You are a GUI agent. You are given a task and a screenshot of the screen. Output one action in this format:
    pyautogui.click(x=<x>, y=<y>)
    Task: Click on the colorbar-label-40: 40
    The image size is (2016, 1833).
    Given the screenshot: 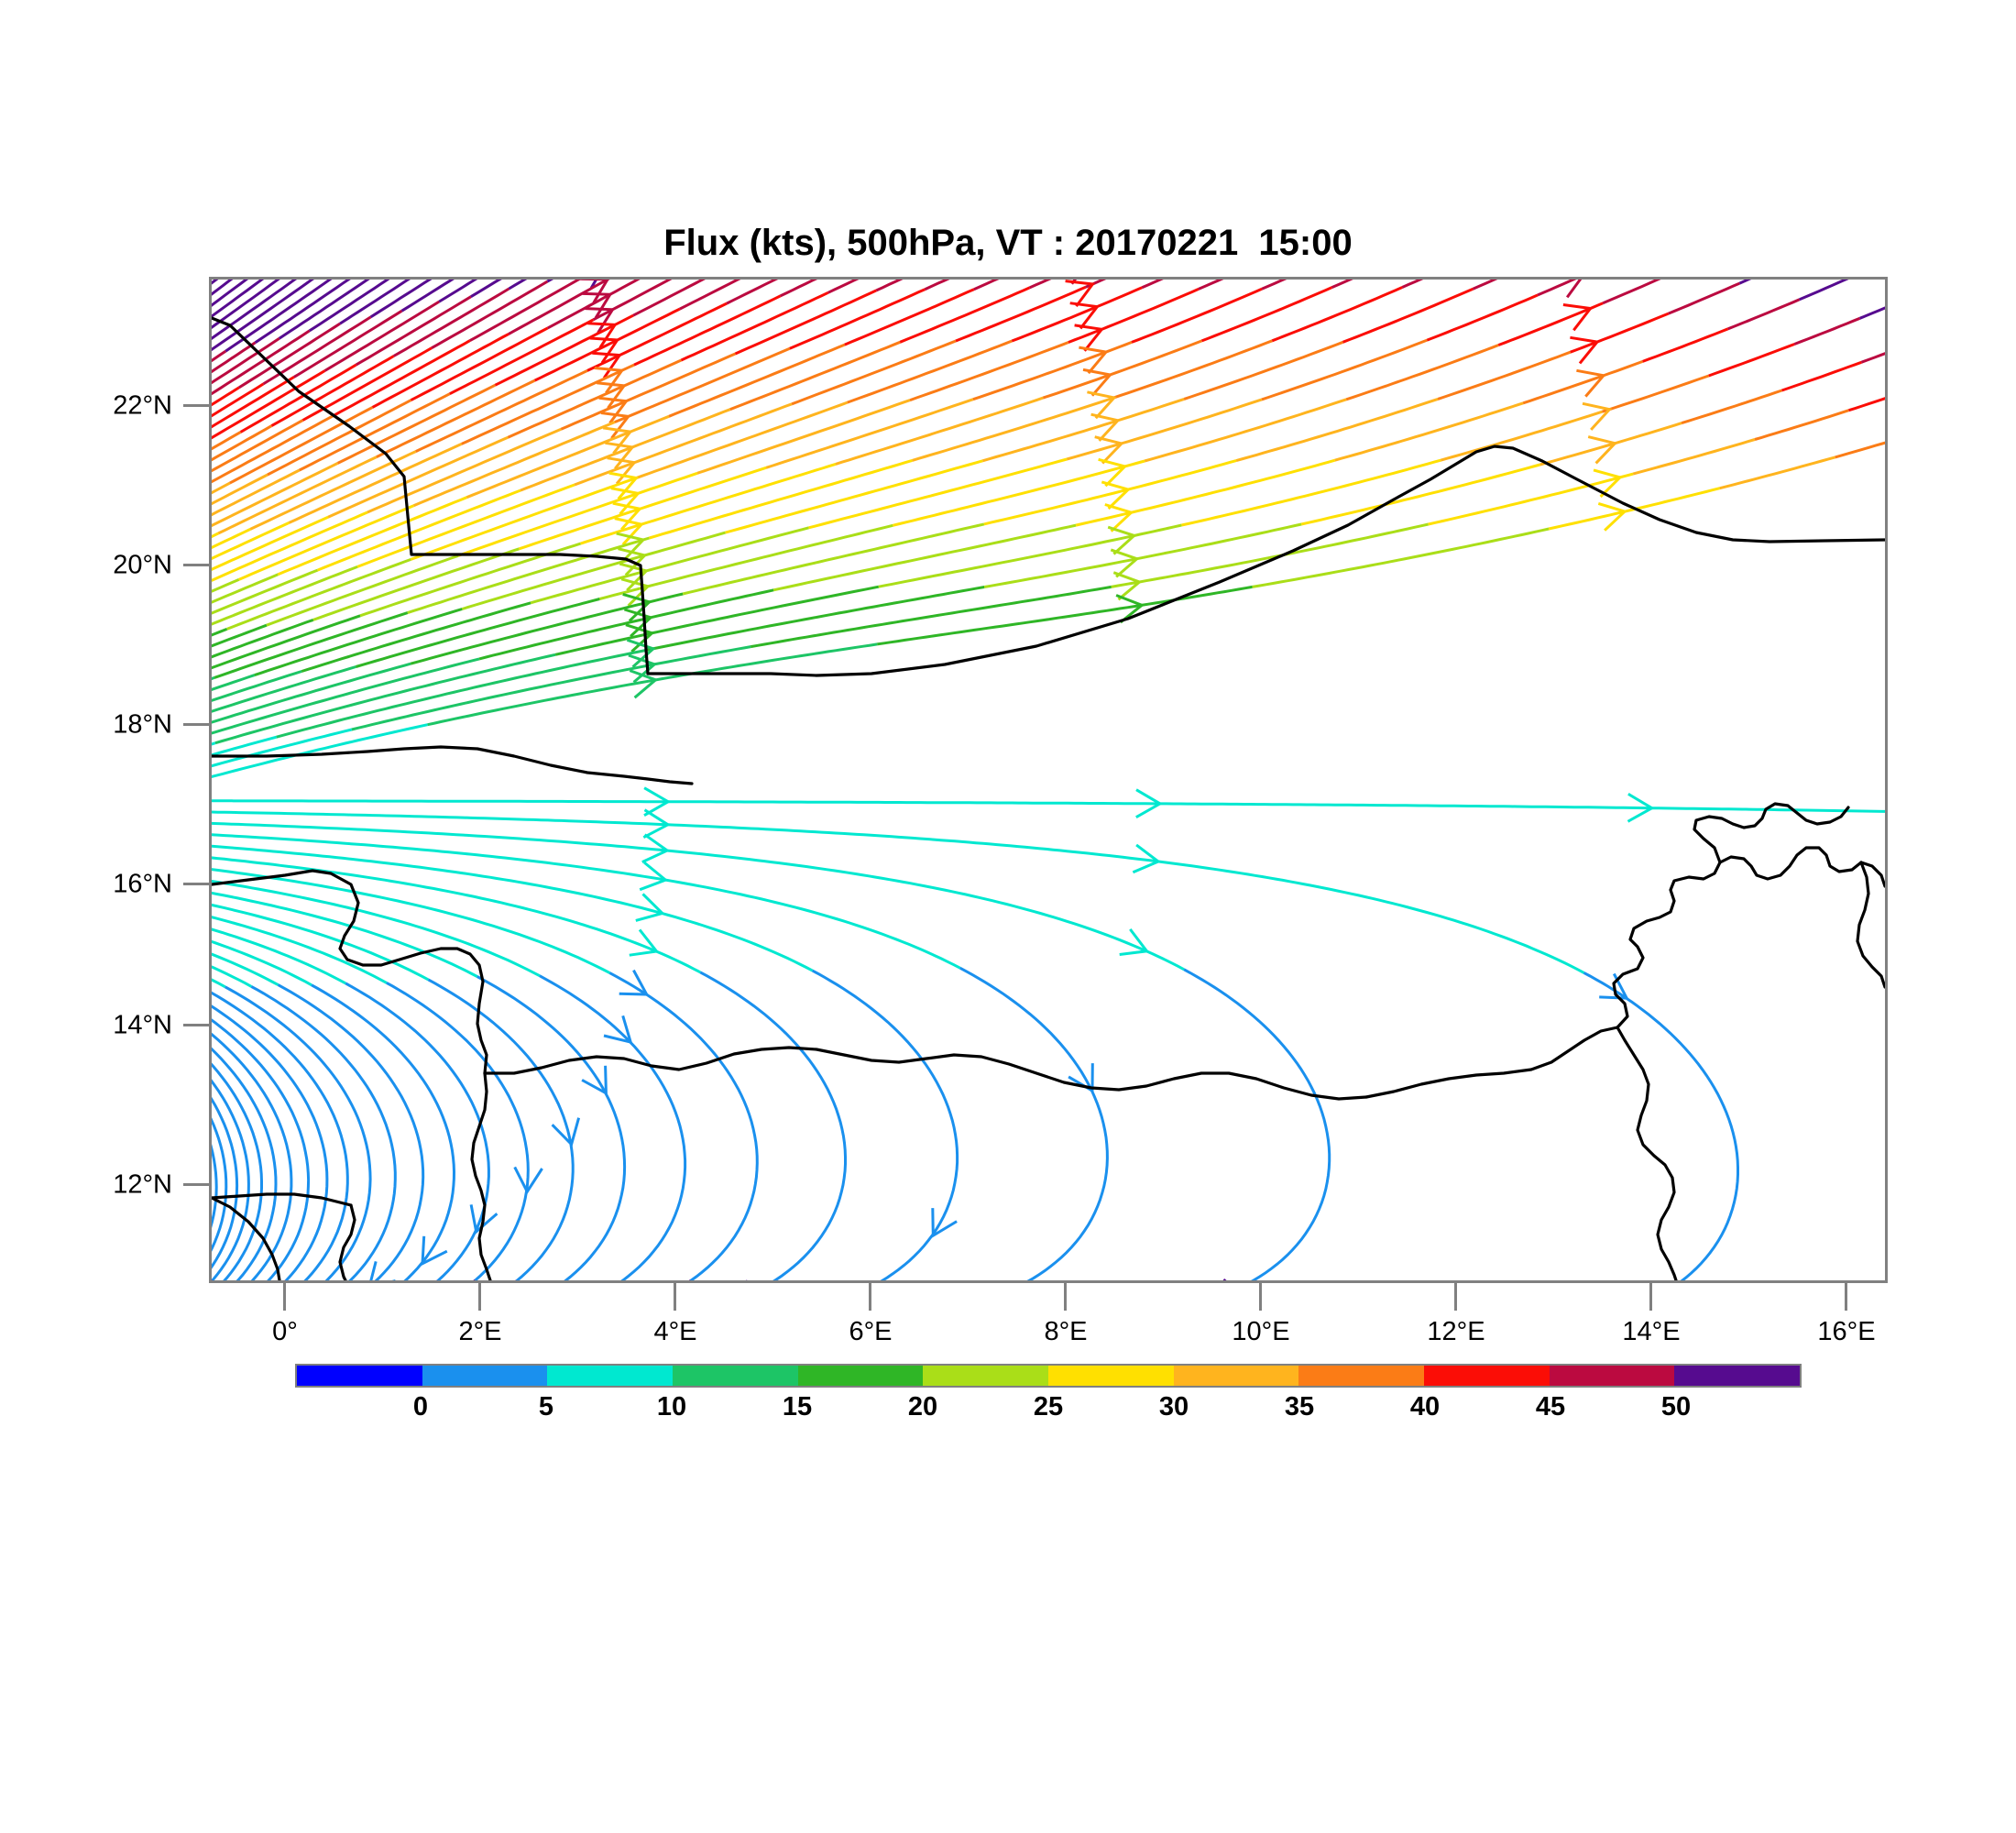 What is the action you would take?
    pyautogui.click(x=1425, y=1406)
    